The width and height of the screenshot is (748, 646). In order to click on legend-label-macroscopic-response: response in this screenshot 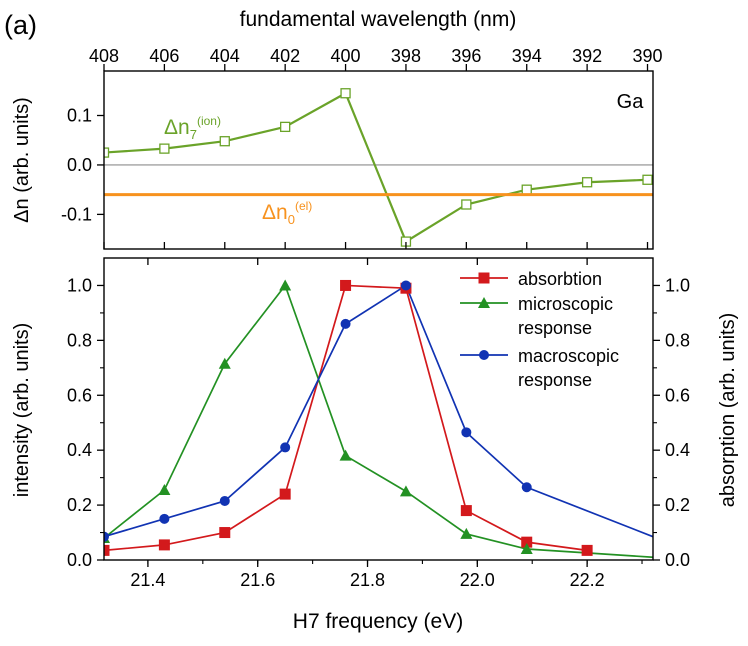, I will do `click(555, 380)`.